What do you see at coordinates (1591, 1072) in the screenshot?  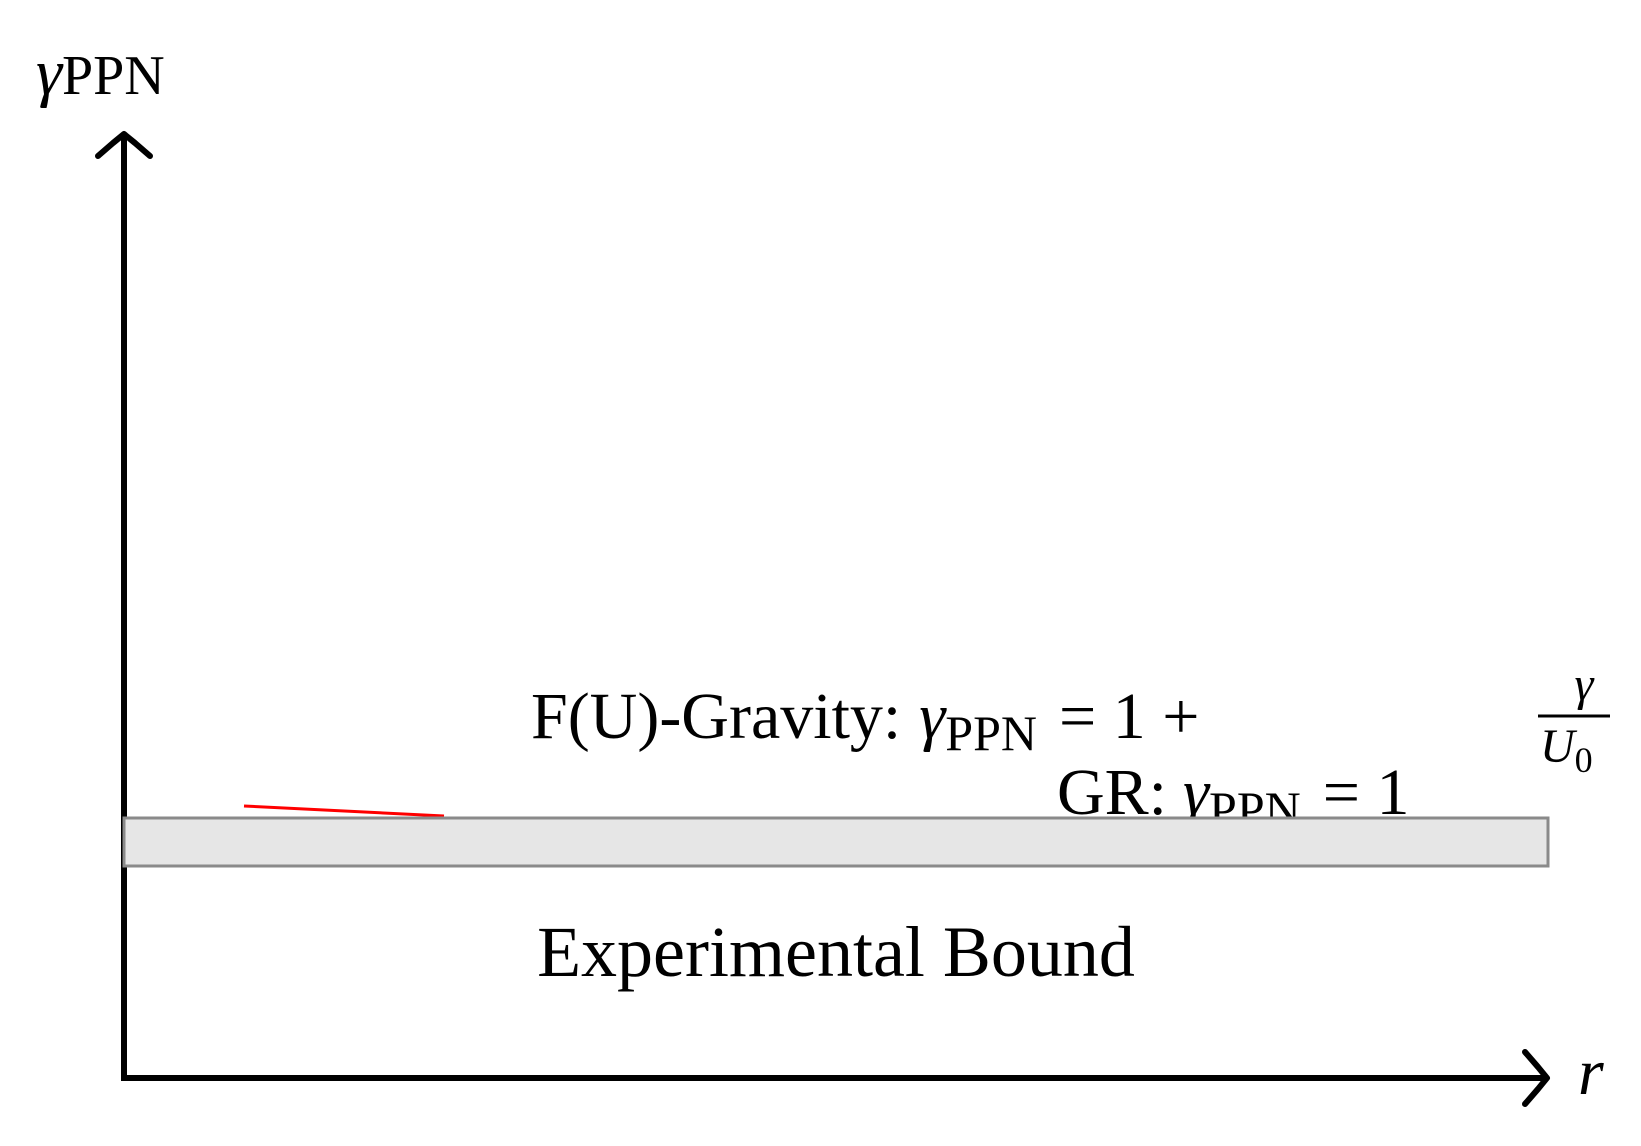 I see `x-axis-label: r` at bounding box center [1591, 1072].